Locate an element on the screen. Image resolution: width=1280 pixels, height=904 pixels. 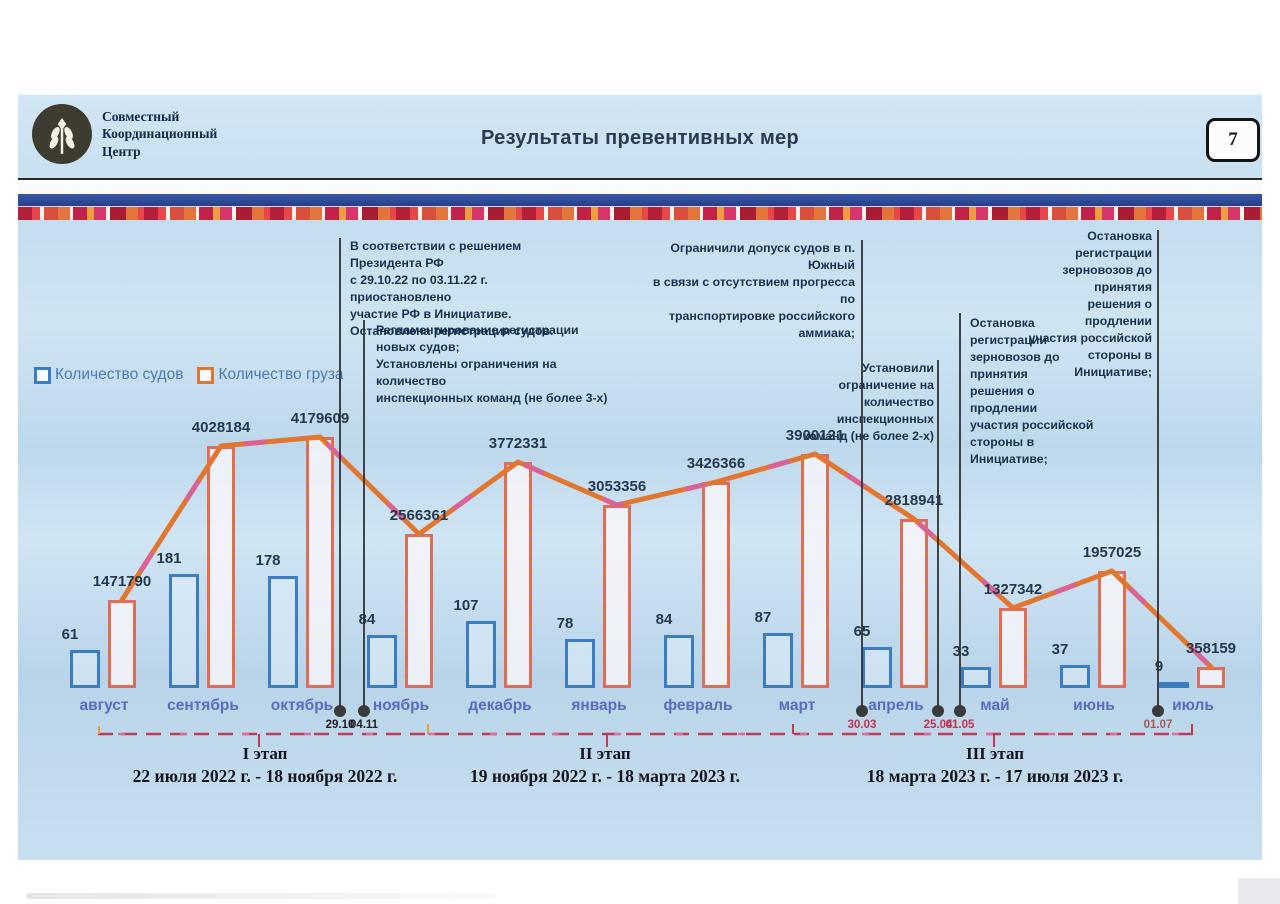
cargo-value-label: 3772331 is located at coordinates (518, 443).